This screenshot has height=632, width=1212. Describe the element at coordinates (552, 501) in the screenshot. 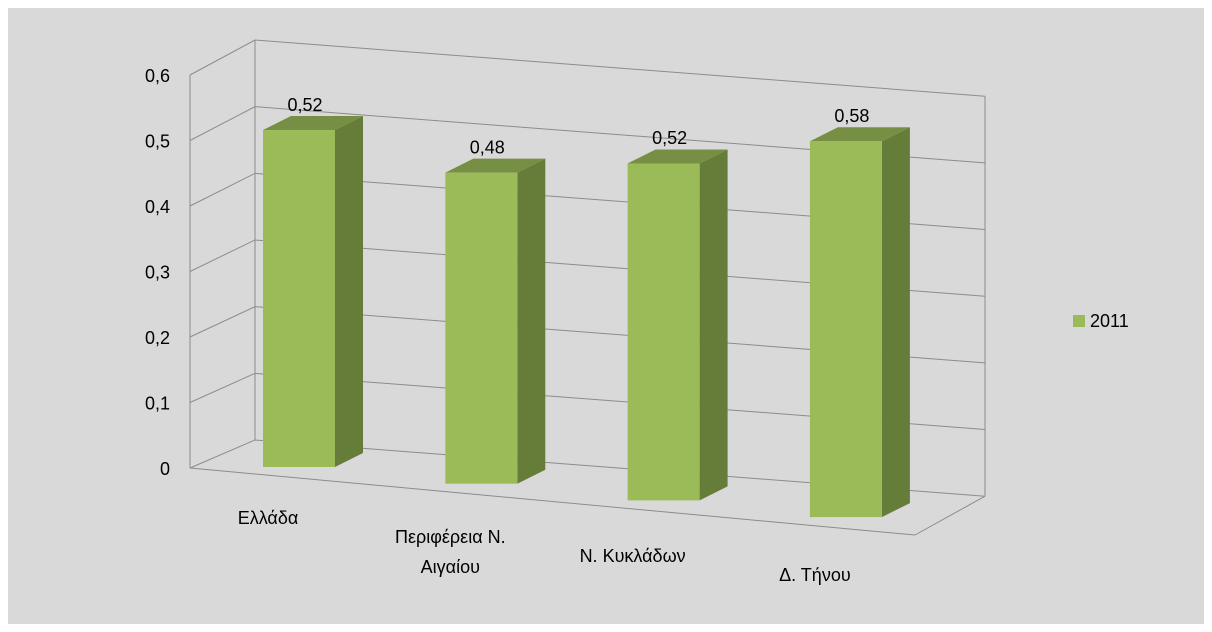

I see `floor-front-edge` at that location.